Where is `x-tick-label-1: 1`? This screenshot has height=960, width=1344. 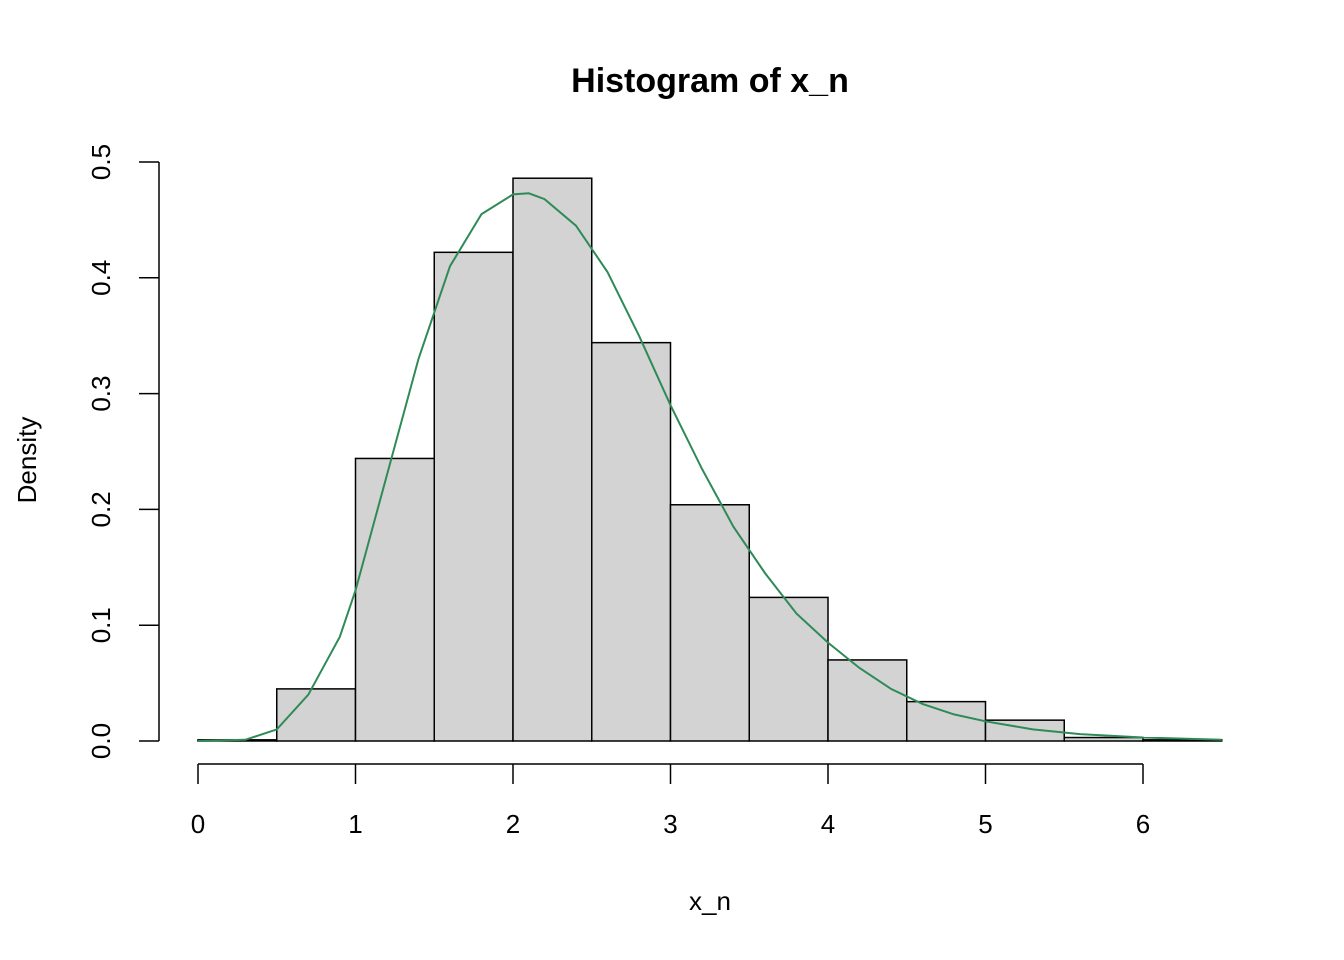
x-tick-label-1: 1 is located at coordinates (355, 824).